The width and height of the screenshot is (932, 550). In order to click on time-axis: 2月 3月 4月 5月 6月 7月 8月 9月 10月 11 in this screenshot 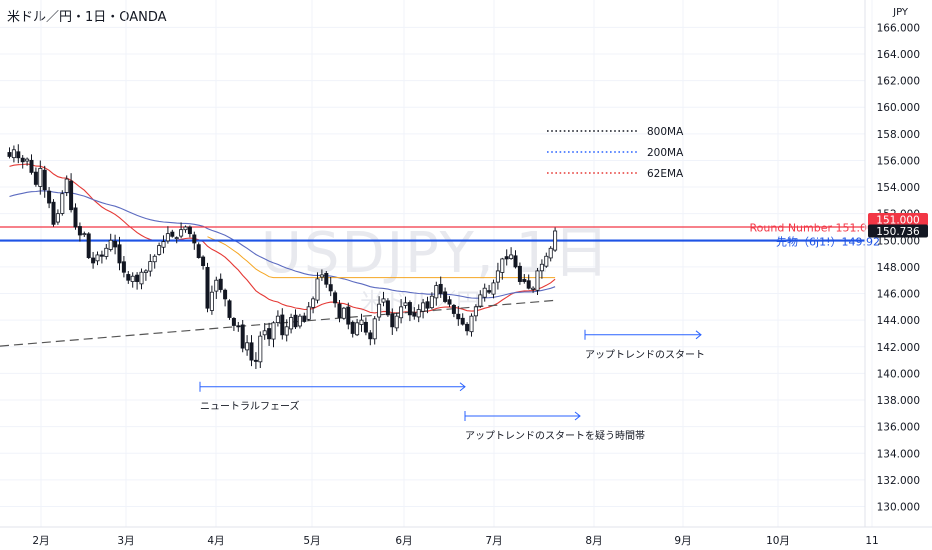, I will do `click(466, 536)`.